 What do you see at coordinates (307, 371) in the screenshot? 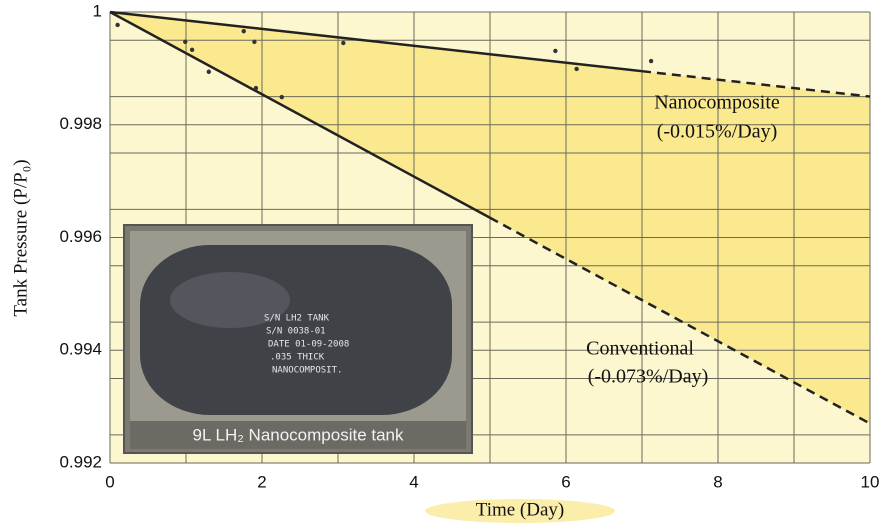
I see `tank-label: NANOCOMPOSIT.` at bounding box center [307, 371].